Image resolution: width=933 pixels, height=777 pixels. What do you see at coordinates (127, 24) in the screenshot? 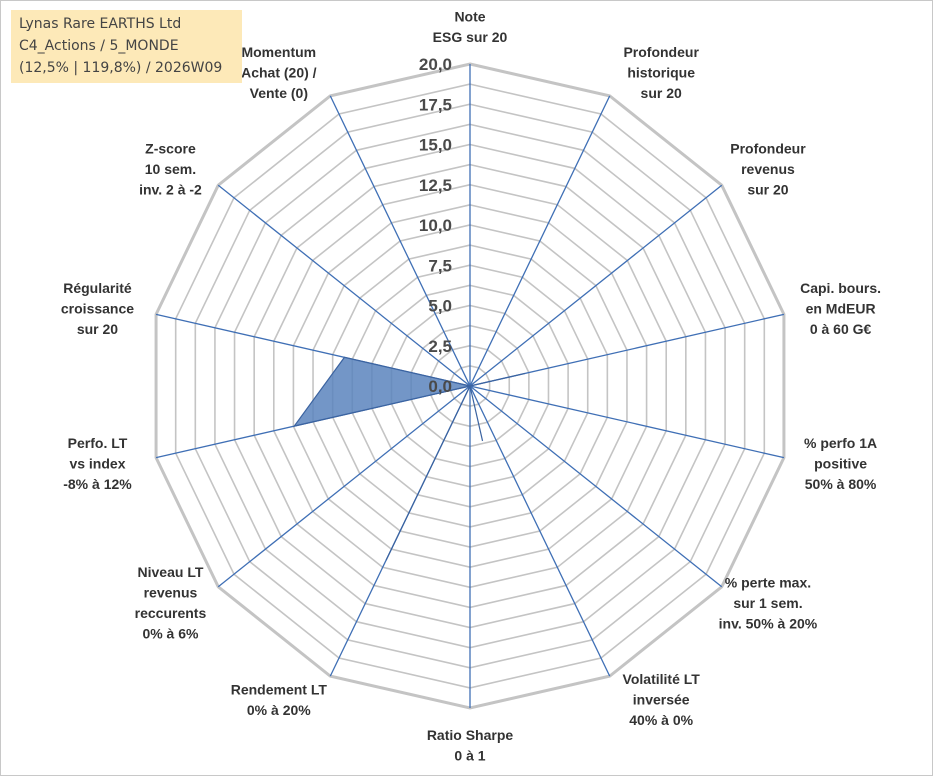
I see `company-name: Lynas Rare EARTHS Ltd` at bounding box center [127, 24].